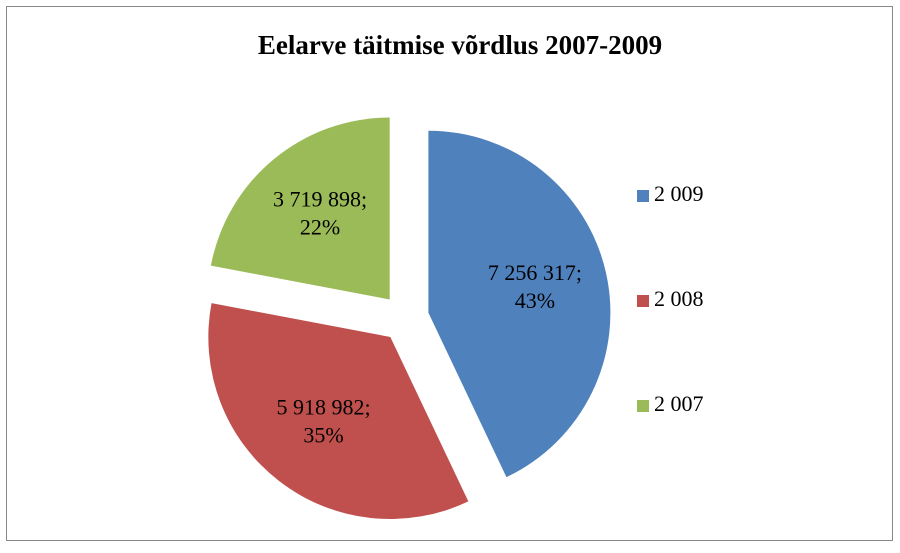 The image size is (900, 553). I want to click on data-label: 22%, so click(320, 226).